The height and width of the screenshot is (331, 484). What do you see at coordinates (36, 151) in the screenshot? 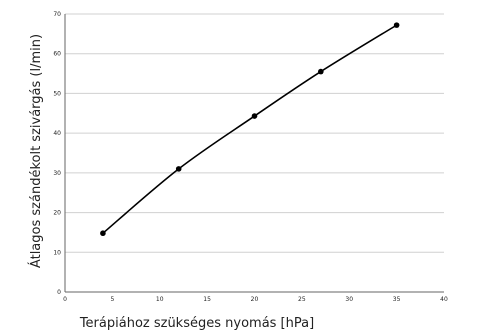
I see `y-axis-title: Átlagos szándékolt szivárgás (l/min)` at bounding box center [36, 151].